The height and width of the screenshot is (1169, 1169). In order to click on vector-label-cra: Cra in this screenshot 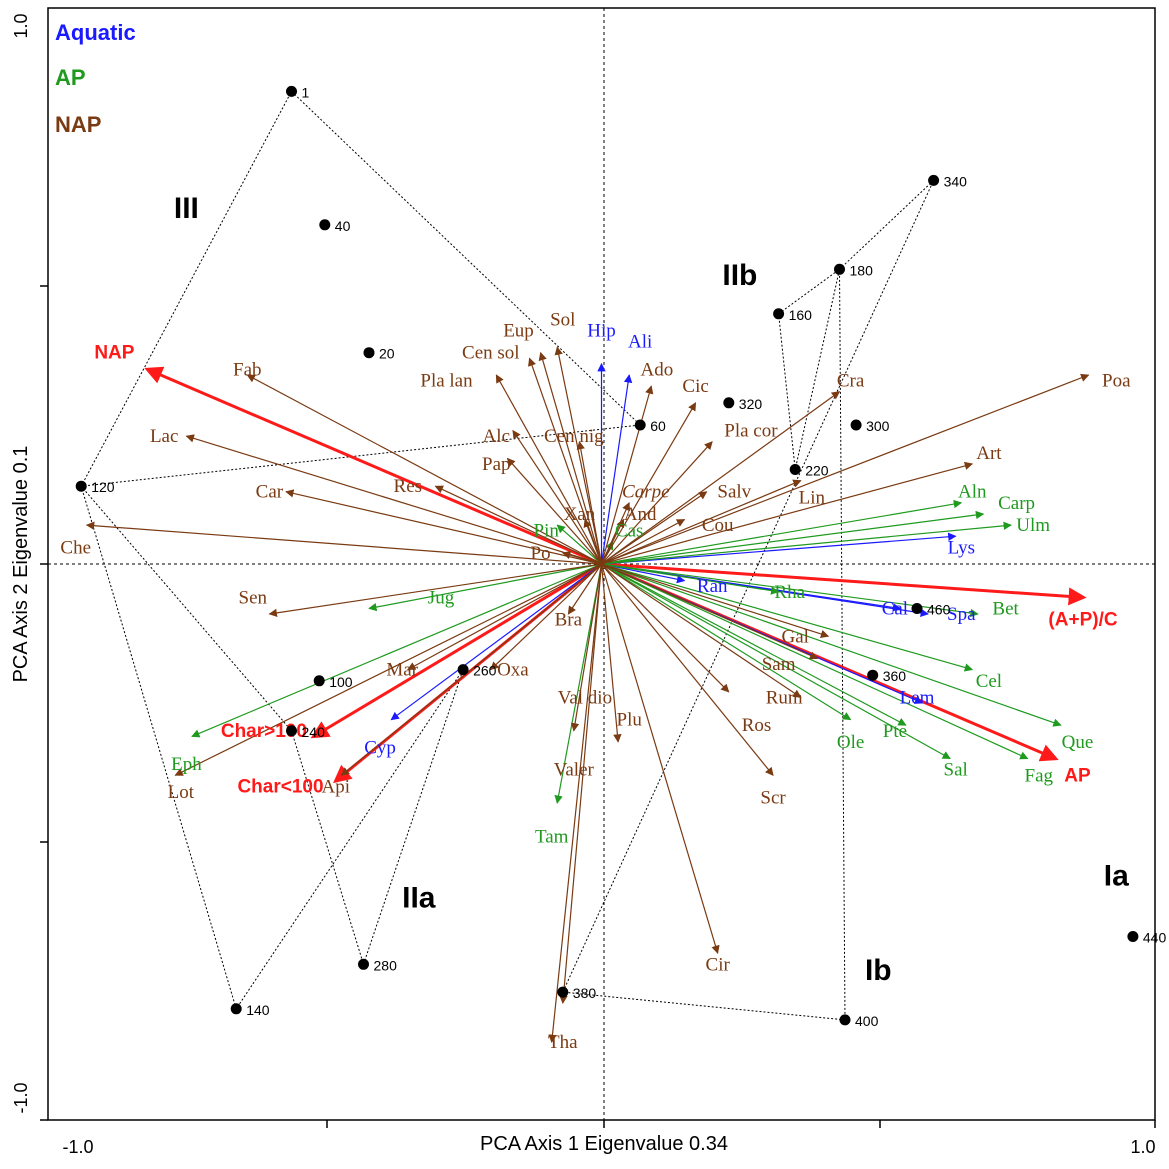, I will do `click(851, 381)`.